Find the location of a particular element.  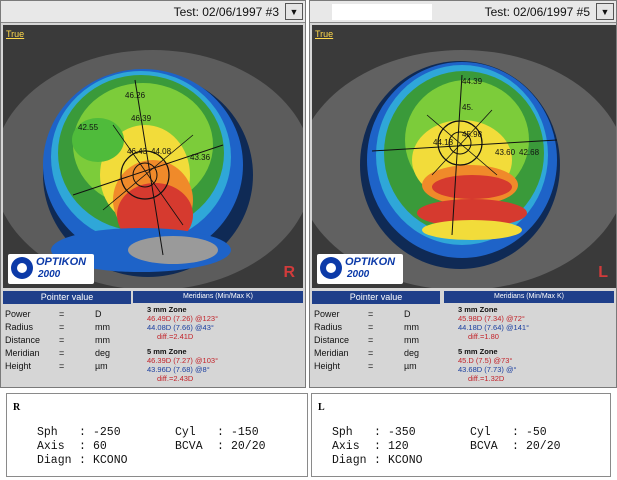

map-value: 45.98 is located at coordinates (472, 134).